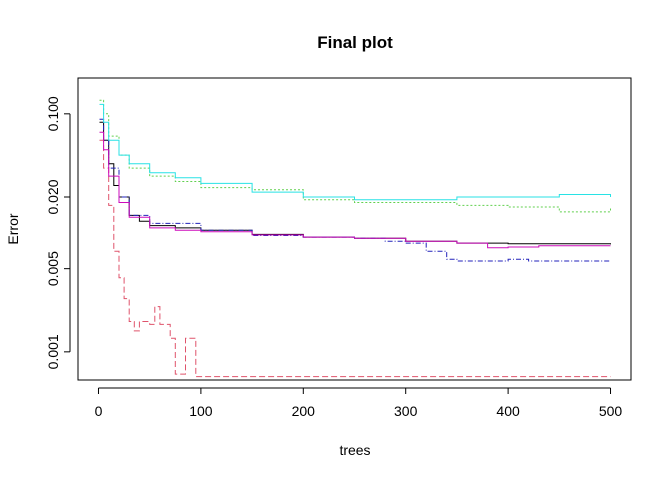 Image resolution: width=672 pixels, height=480 pixels. I want to click on y-tick-label: 0.020, so click(53, 196).